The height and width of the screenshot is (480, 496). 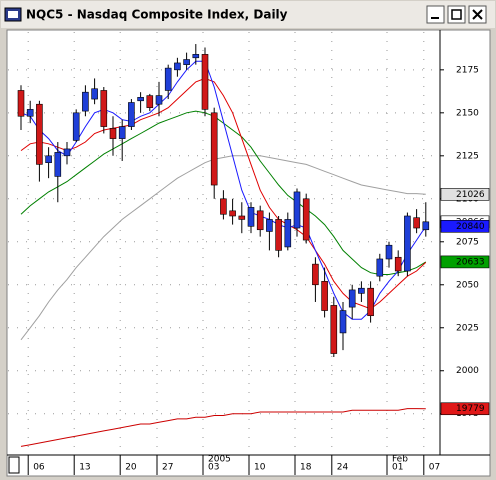 What do you see at coordinates (131, 468) in the screenshot?
I see `x-tick-label: 20` at bounding box center [131, 468].